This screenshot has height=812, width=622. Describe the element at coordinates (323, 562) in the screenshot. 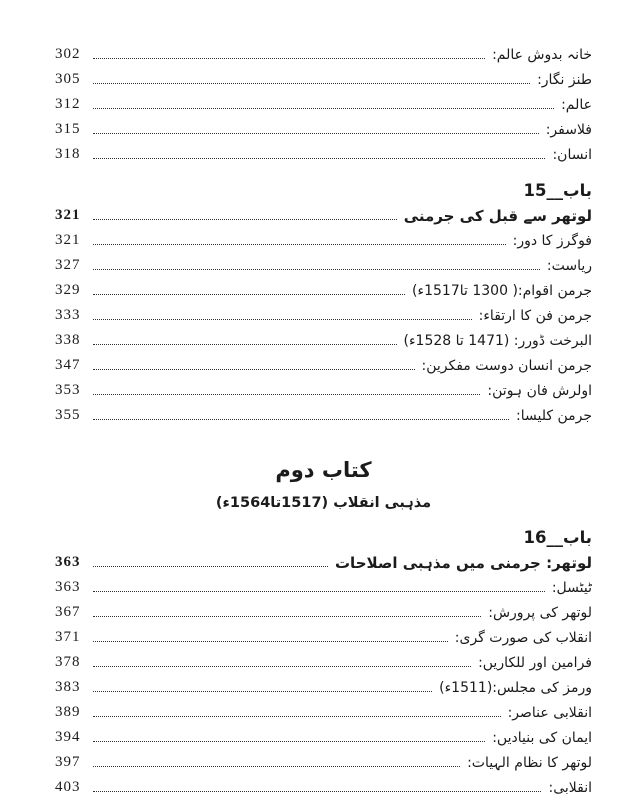

I see `toc-row: 363 لوتھر: جرمنی میں مذہبی اصلاحات` at that location.